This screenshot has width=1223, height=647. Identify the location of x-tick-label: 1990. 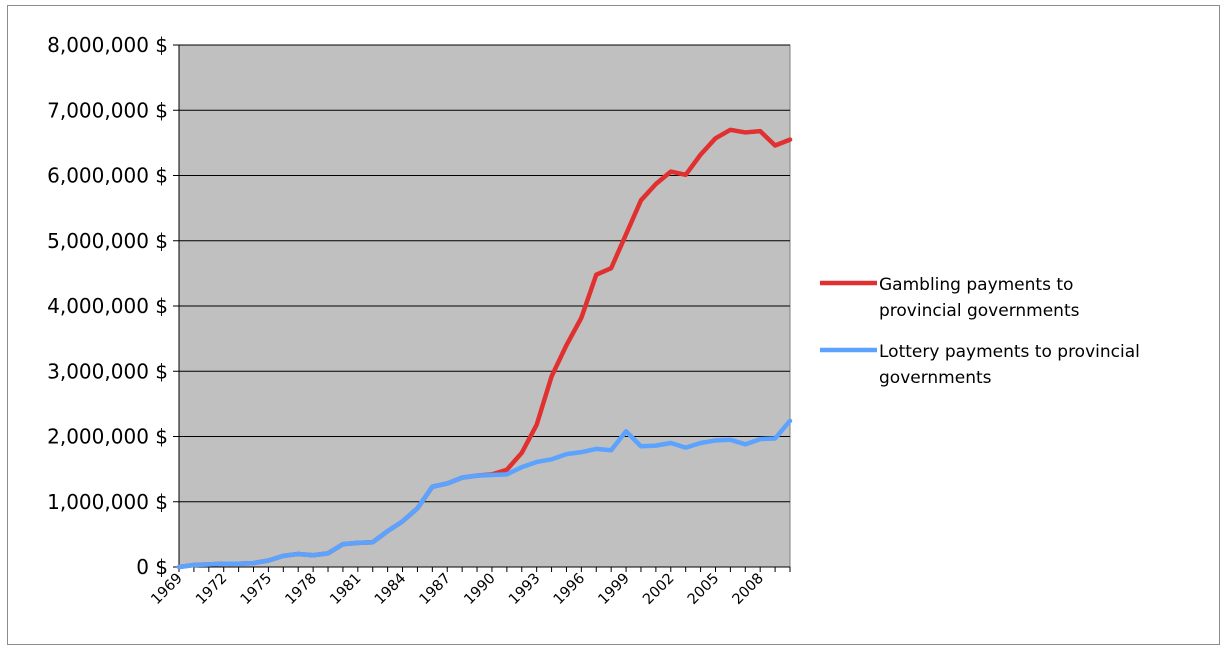
(479, 589).